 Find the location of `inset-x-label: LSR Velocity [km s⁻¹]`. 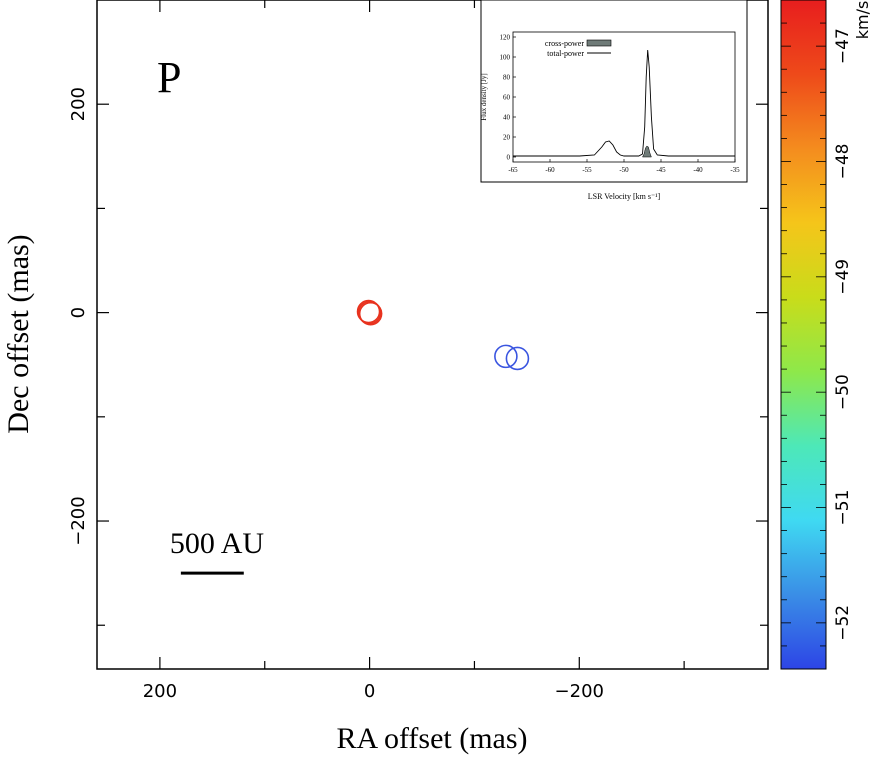

inset-x-label: LSR Velocity [km s⁻¹] is located at coordinates (624, 196).